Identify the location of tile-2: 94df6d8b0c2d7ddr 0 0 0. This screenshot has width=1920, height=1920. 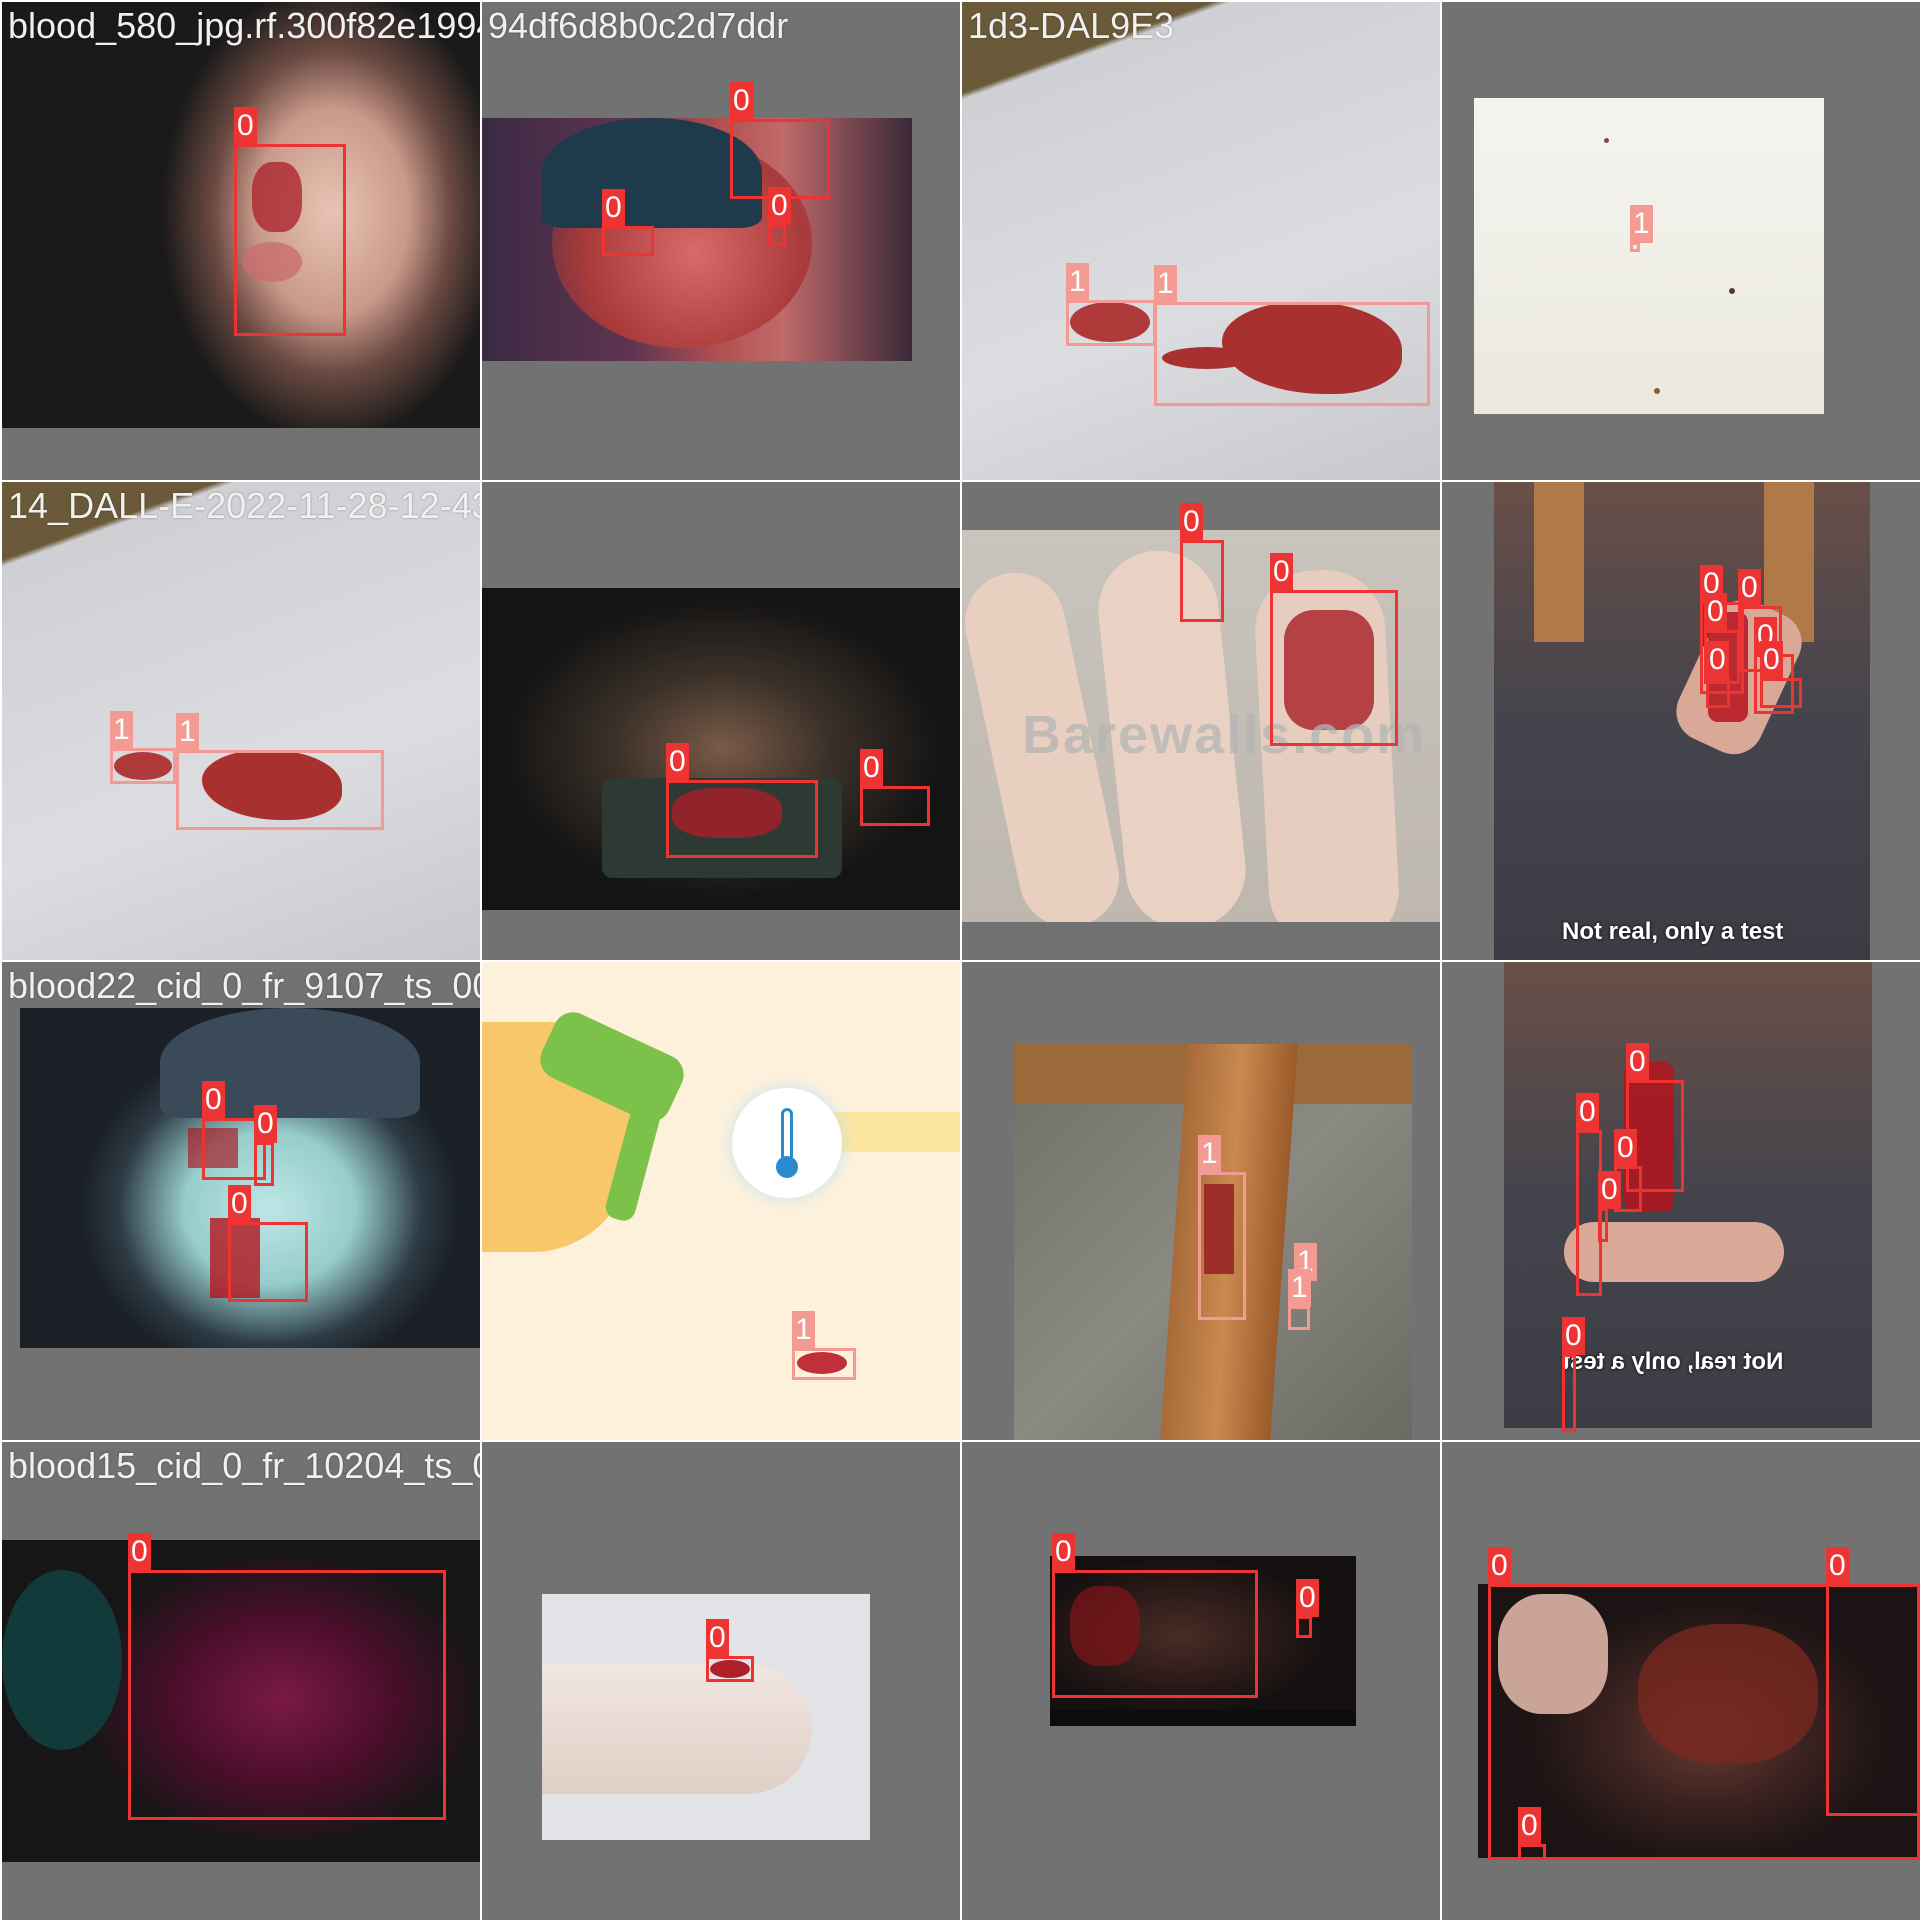
(721, 241).